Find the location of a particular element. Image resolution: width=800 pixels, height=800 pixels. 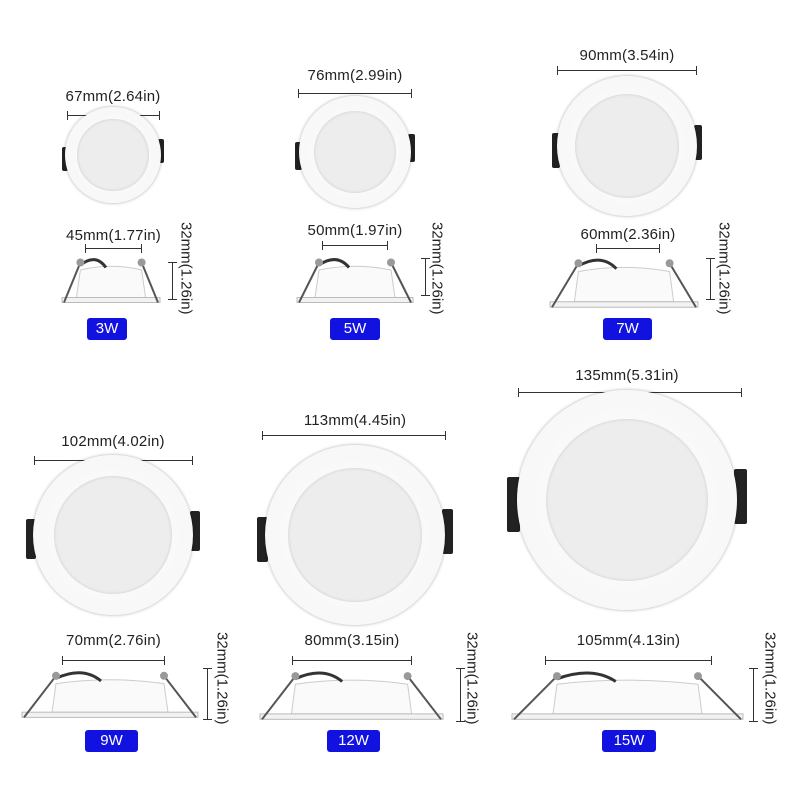

diameter-label: 67mm(2.64in) is located at coordinates (113, 96).